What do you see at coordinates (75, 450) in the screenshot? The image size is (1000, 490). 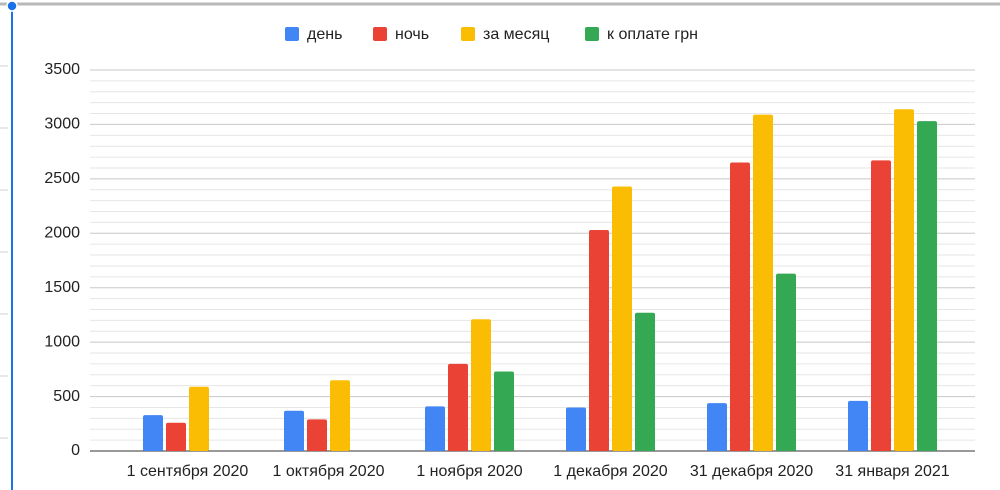 I see `y-tick-label: 0` at bounding box center [75, 450].